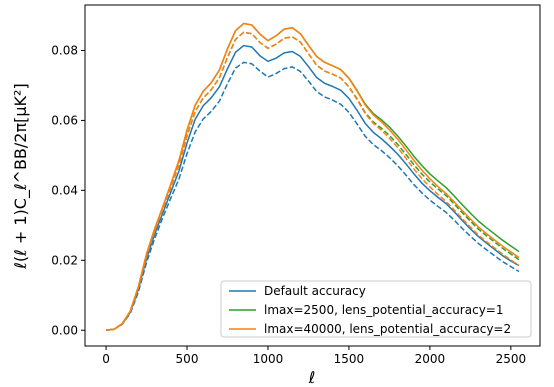 This screenshot has height=387, width=554. Describe the element at coordinates (64, 120) in the screenshot. I see `y-tick-label: 0.06` at that location.